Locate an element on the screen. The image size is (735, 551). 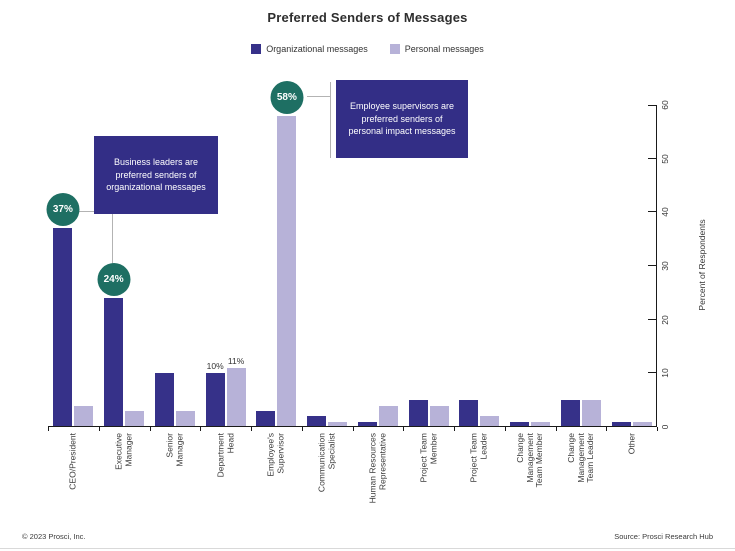
y-tick-label: 0 is located at coordinates (665, 427).